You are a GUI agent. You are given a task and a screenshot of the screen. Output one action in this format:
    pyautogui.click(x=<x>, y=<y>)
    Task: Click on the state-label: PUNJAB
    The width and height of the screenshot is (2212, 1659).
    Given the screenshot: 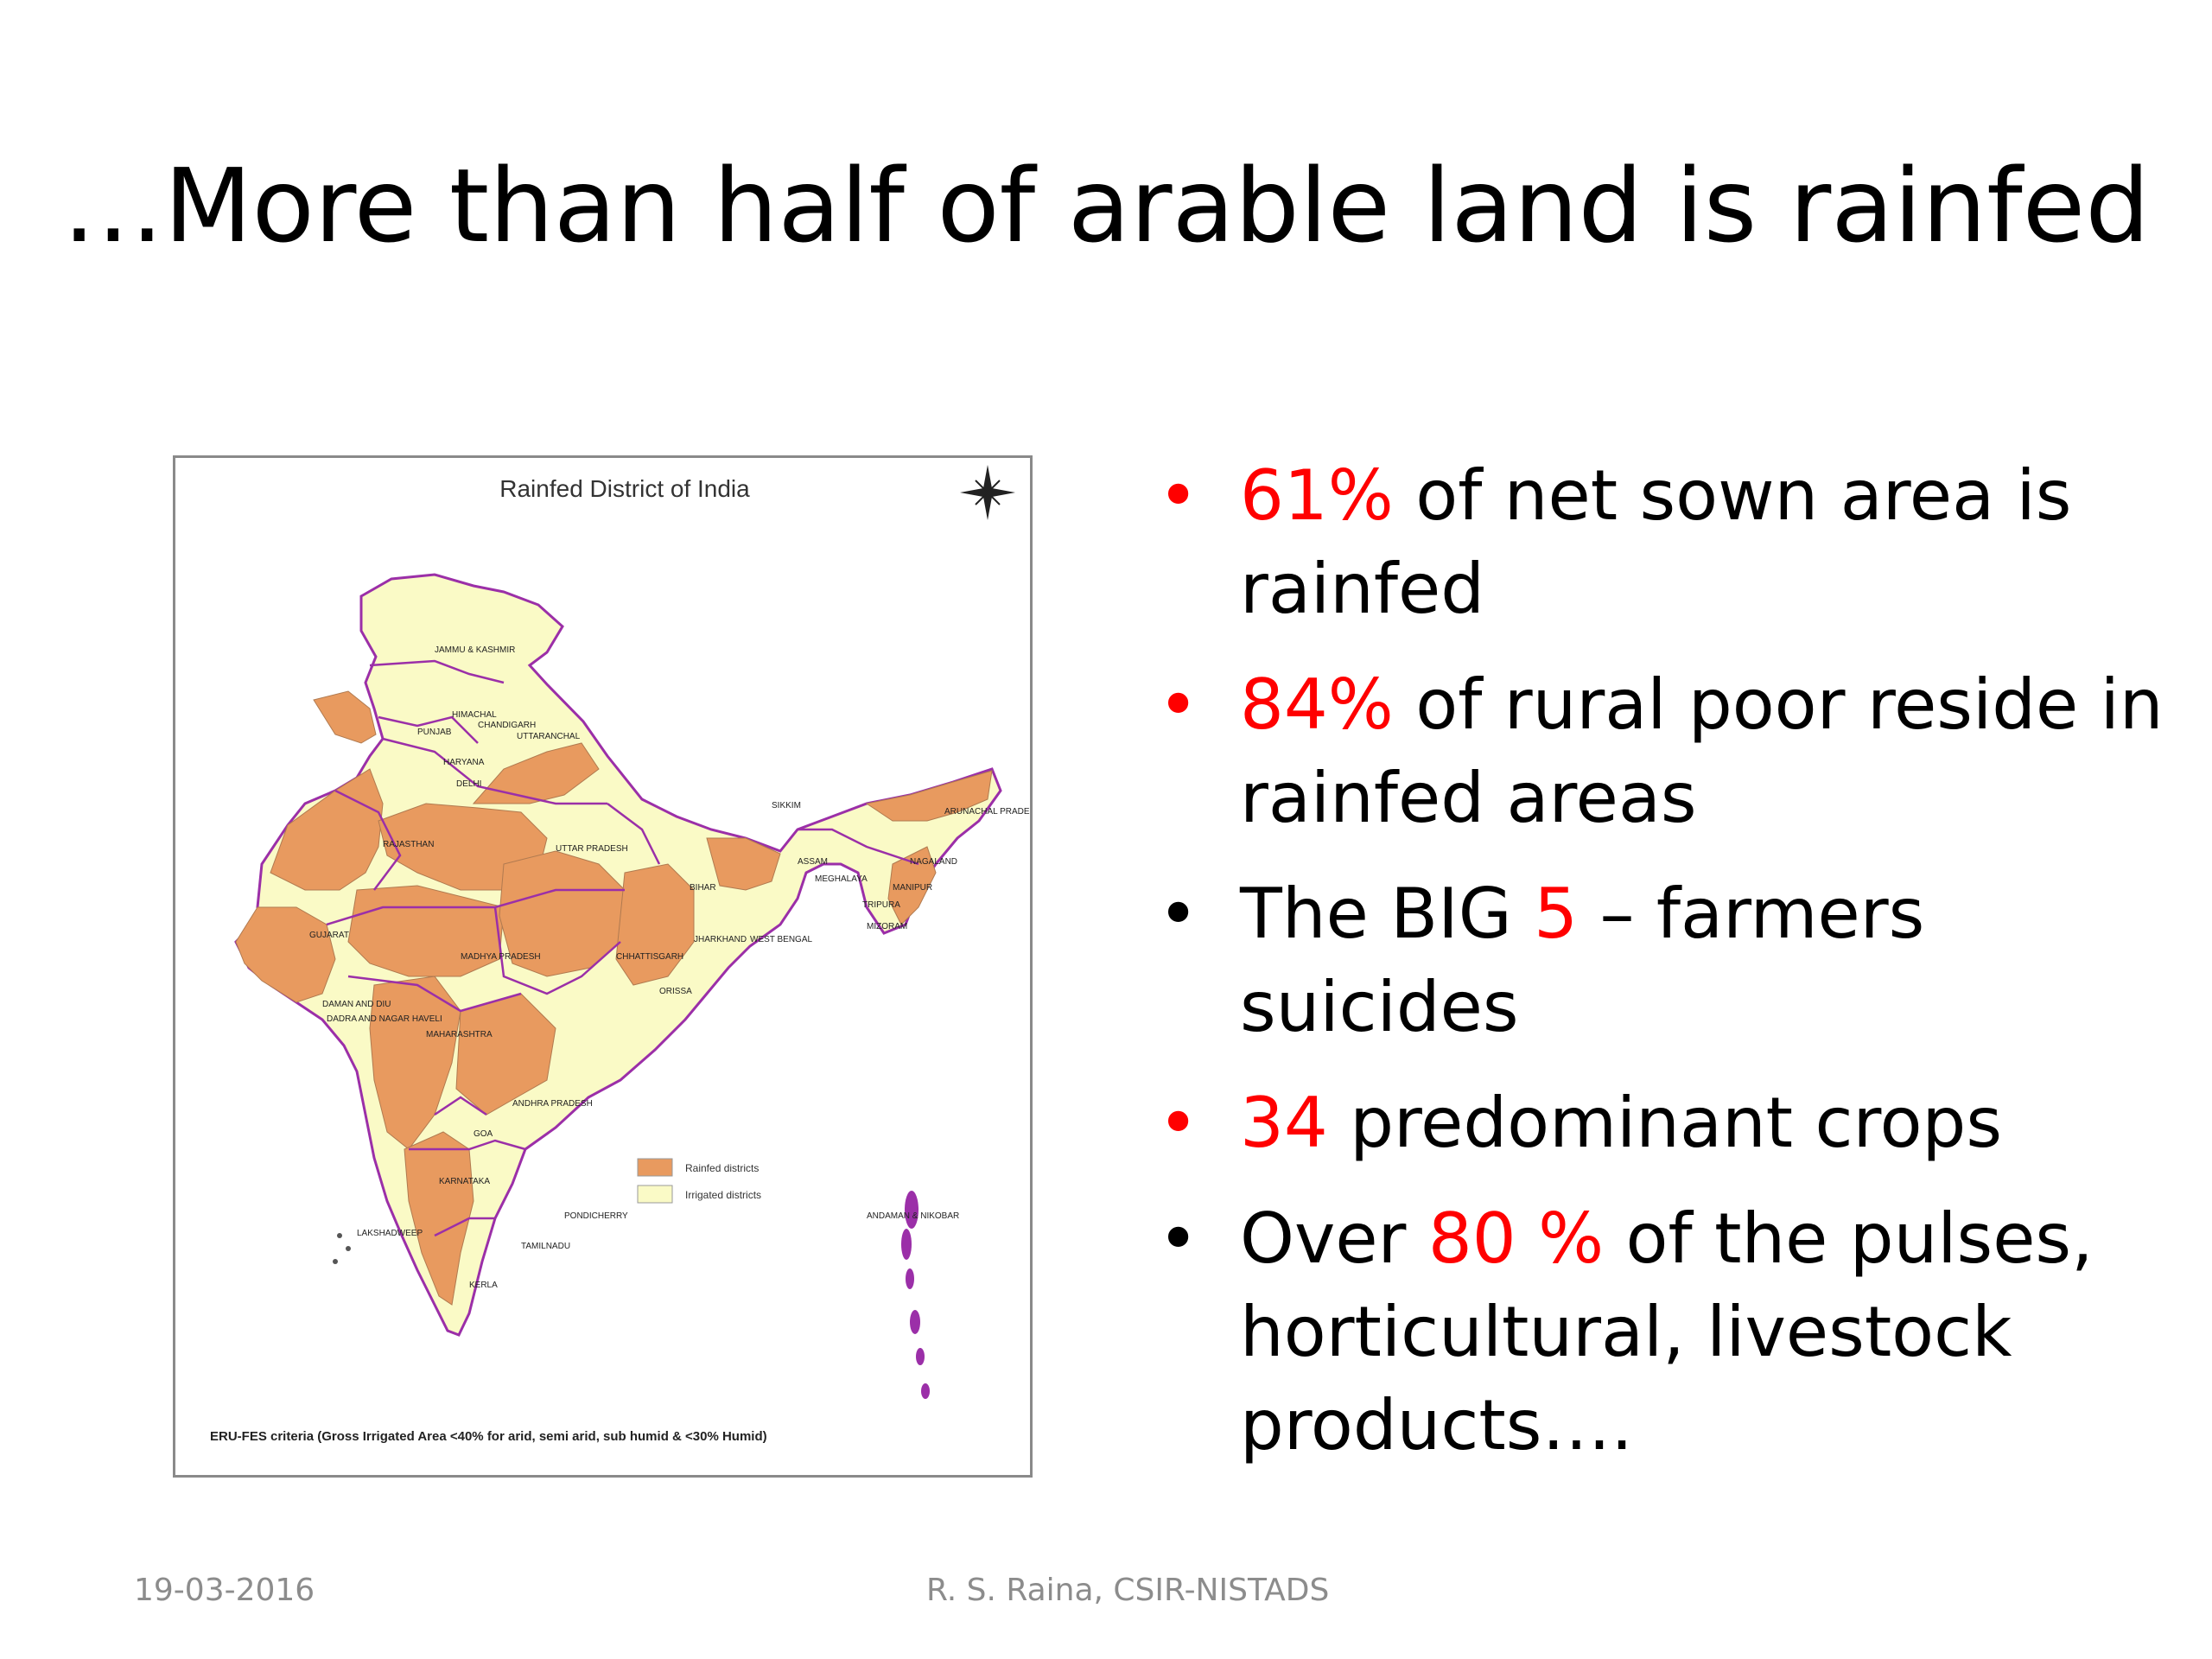 What is the action you would take?
    pyautogui.click(x=434, y=732)
    